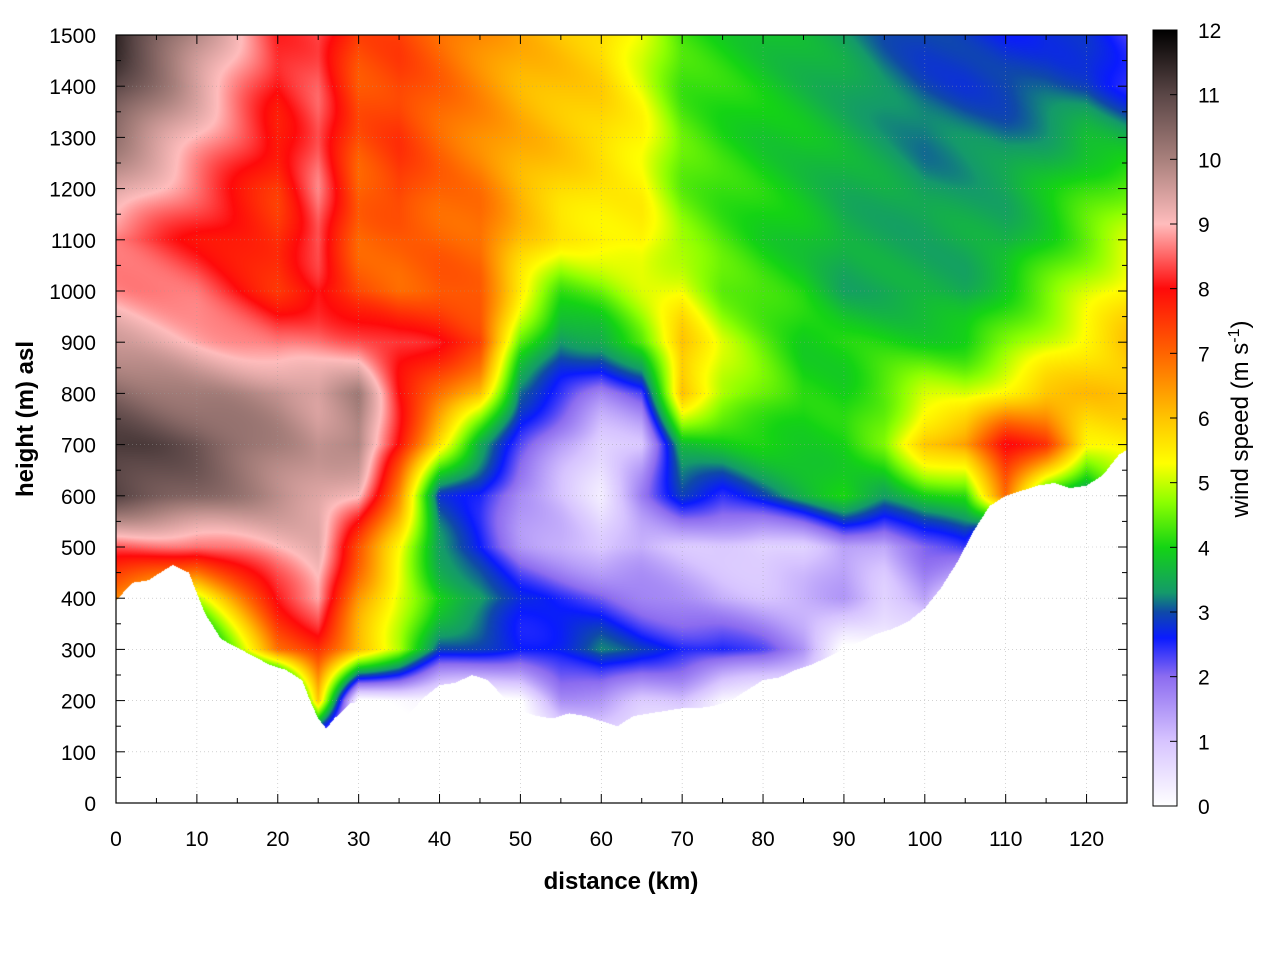 This screenshot has height=960, width=1280. Describe the element at coordinates (1209, 160) in the screenshot. I see `colorbar-tick-label: 10` at that location.